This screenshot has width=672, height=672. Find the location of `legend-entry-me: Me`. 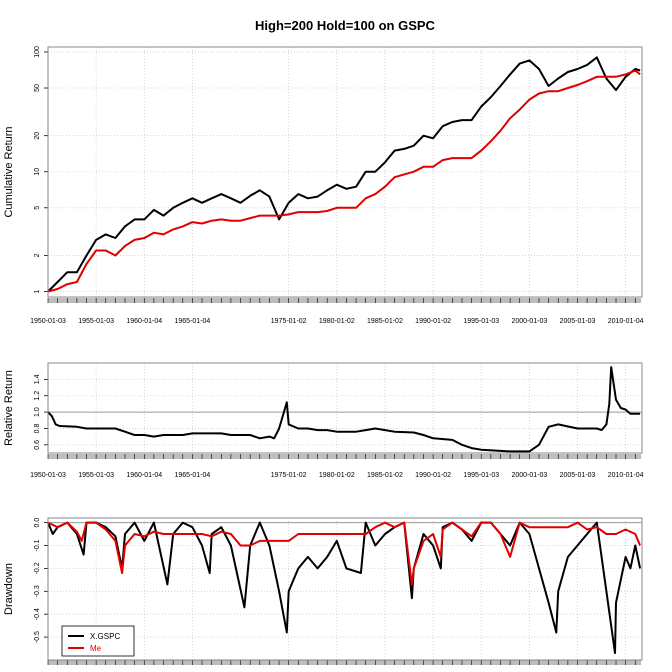

legend-entry-me: Me is located at coordinates (96, 648).